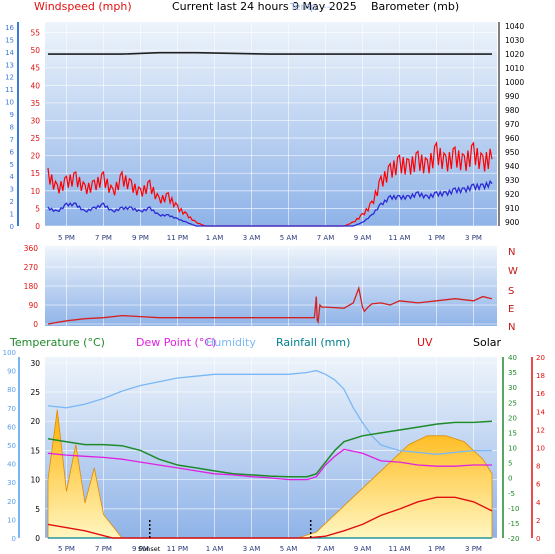 This screenshot has width=555, height=554. What do you see at coordinates (11, 372) in the screenshot?
I see `humidity-tick-label: 90` at bounding box center [11, 372].